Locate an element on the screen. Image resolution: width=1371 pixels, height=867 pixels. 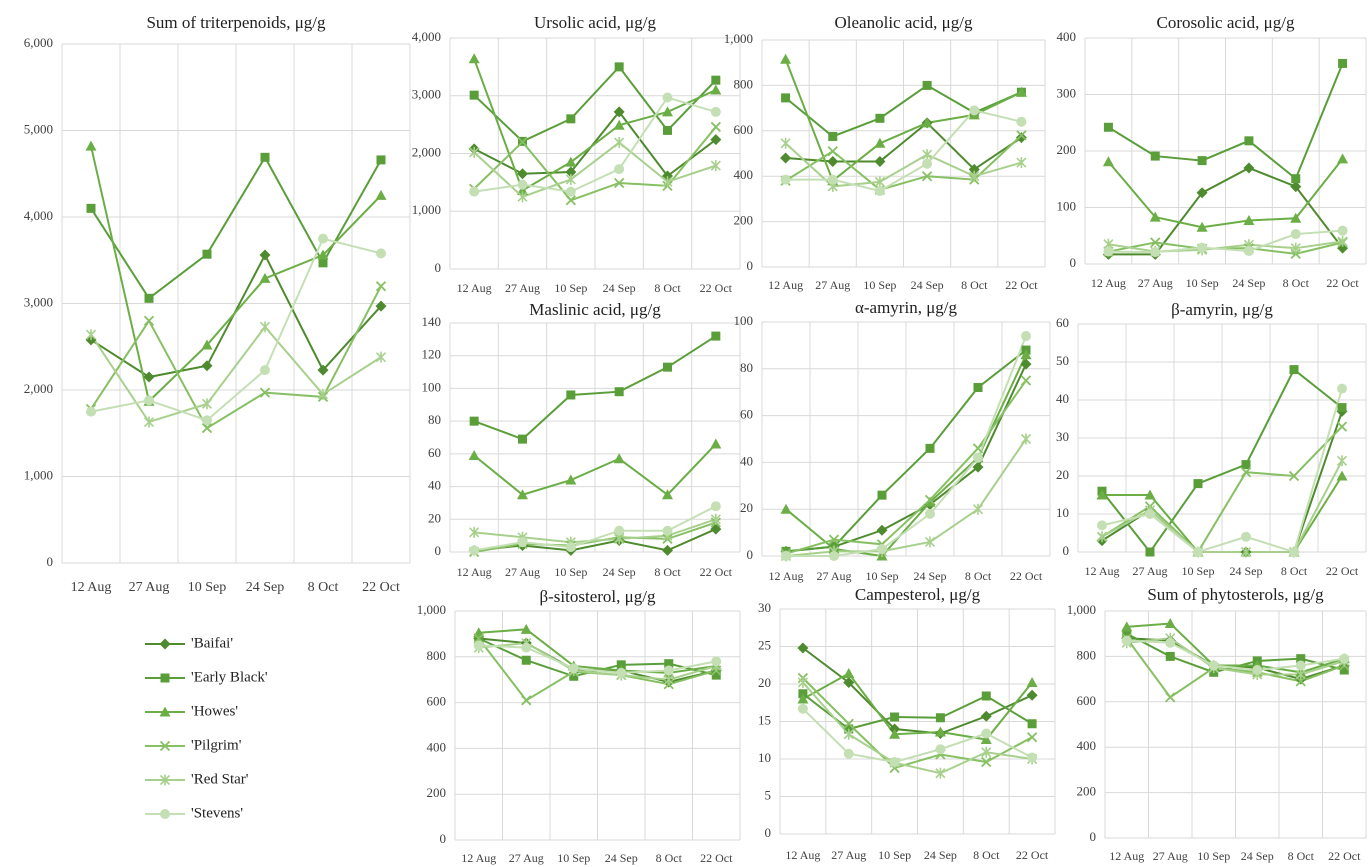
x-tick-label: 22 Oct is located at coordinates (716, 858).